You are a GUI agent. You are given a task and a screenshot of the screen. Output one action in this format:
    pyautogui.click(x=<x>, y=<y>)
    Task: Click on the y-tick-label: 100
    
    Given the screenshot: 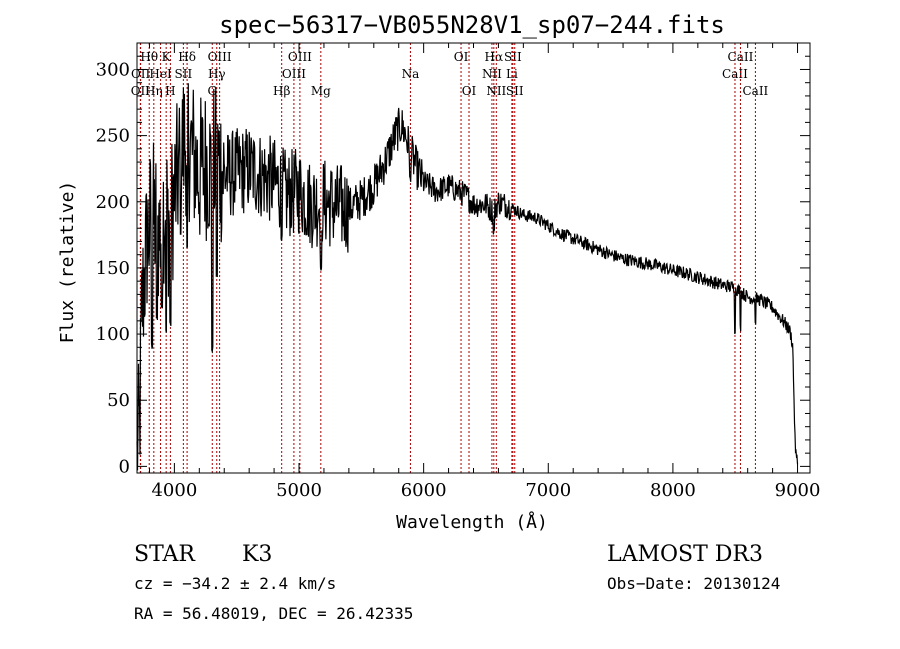 What is the action you would take?
    pyautogui.click(x=113, y=334)
    